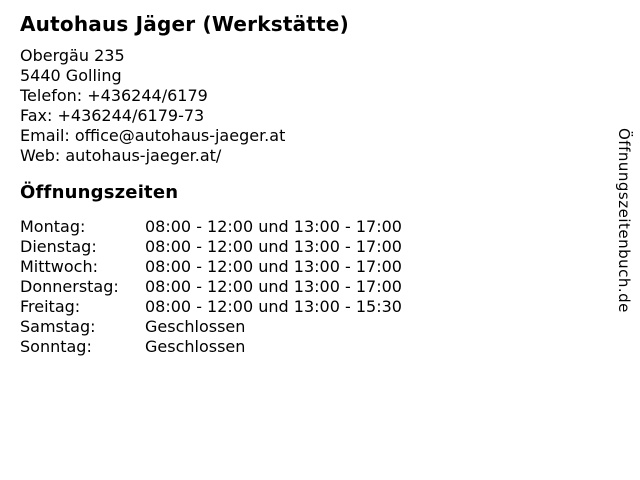 The width and height of the screenshot is (640, 480). What do you see at coordinates (624, 220) in the screenshot?
I see `watermark-vertical-text: Öffnungszeitenbuch.de` at bounding box center [624, 220].